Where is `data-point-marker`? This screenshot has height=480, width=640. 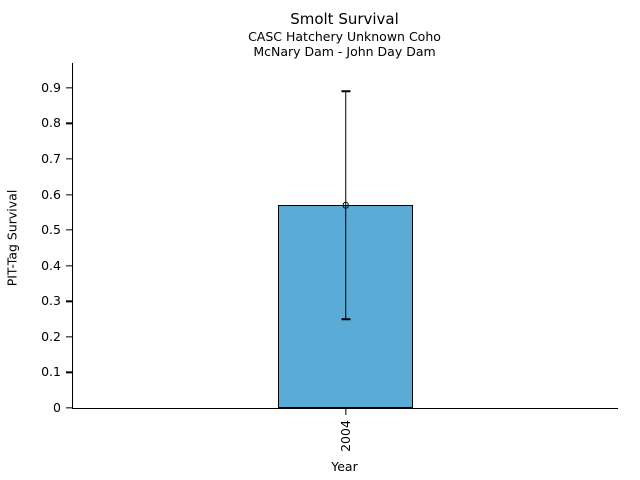 data-point-marker is located at coordinates (345, 205).